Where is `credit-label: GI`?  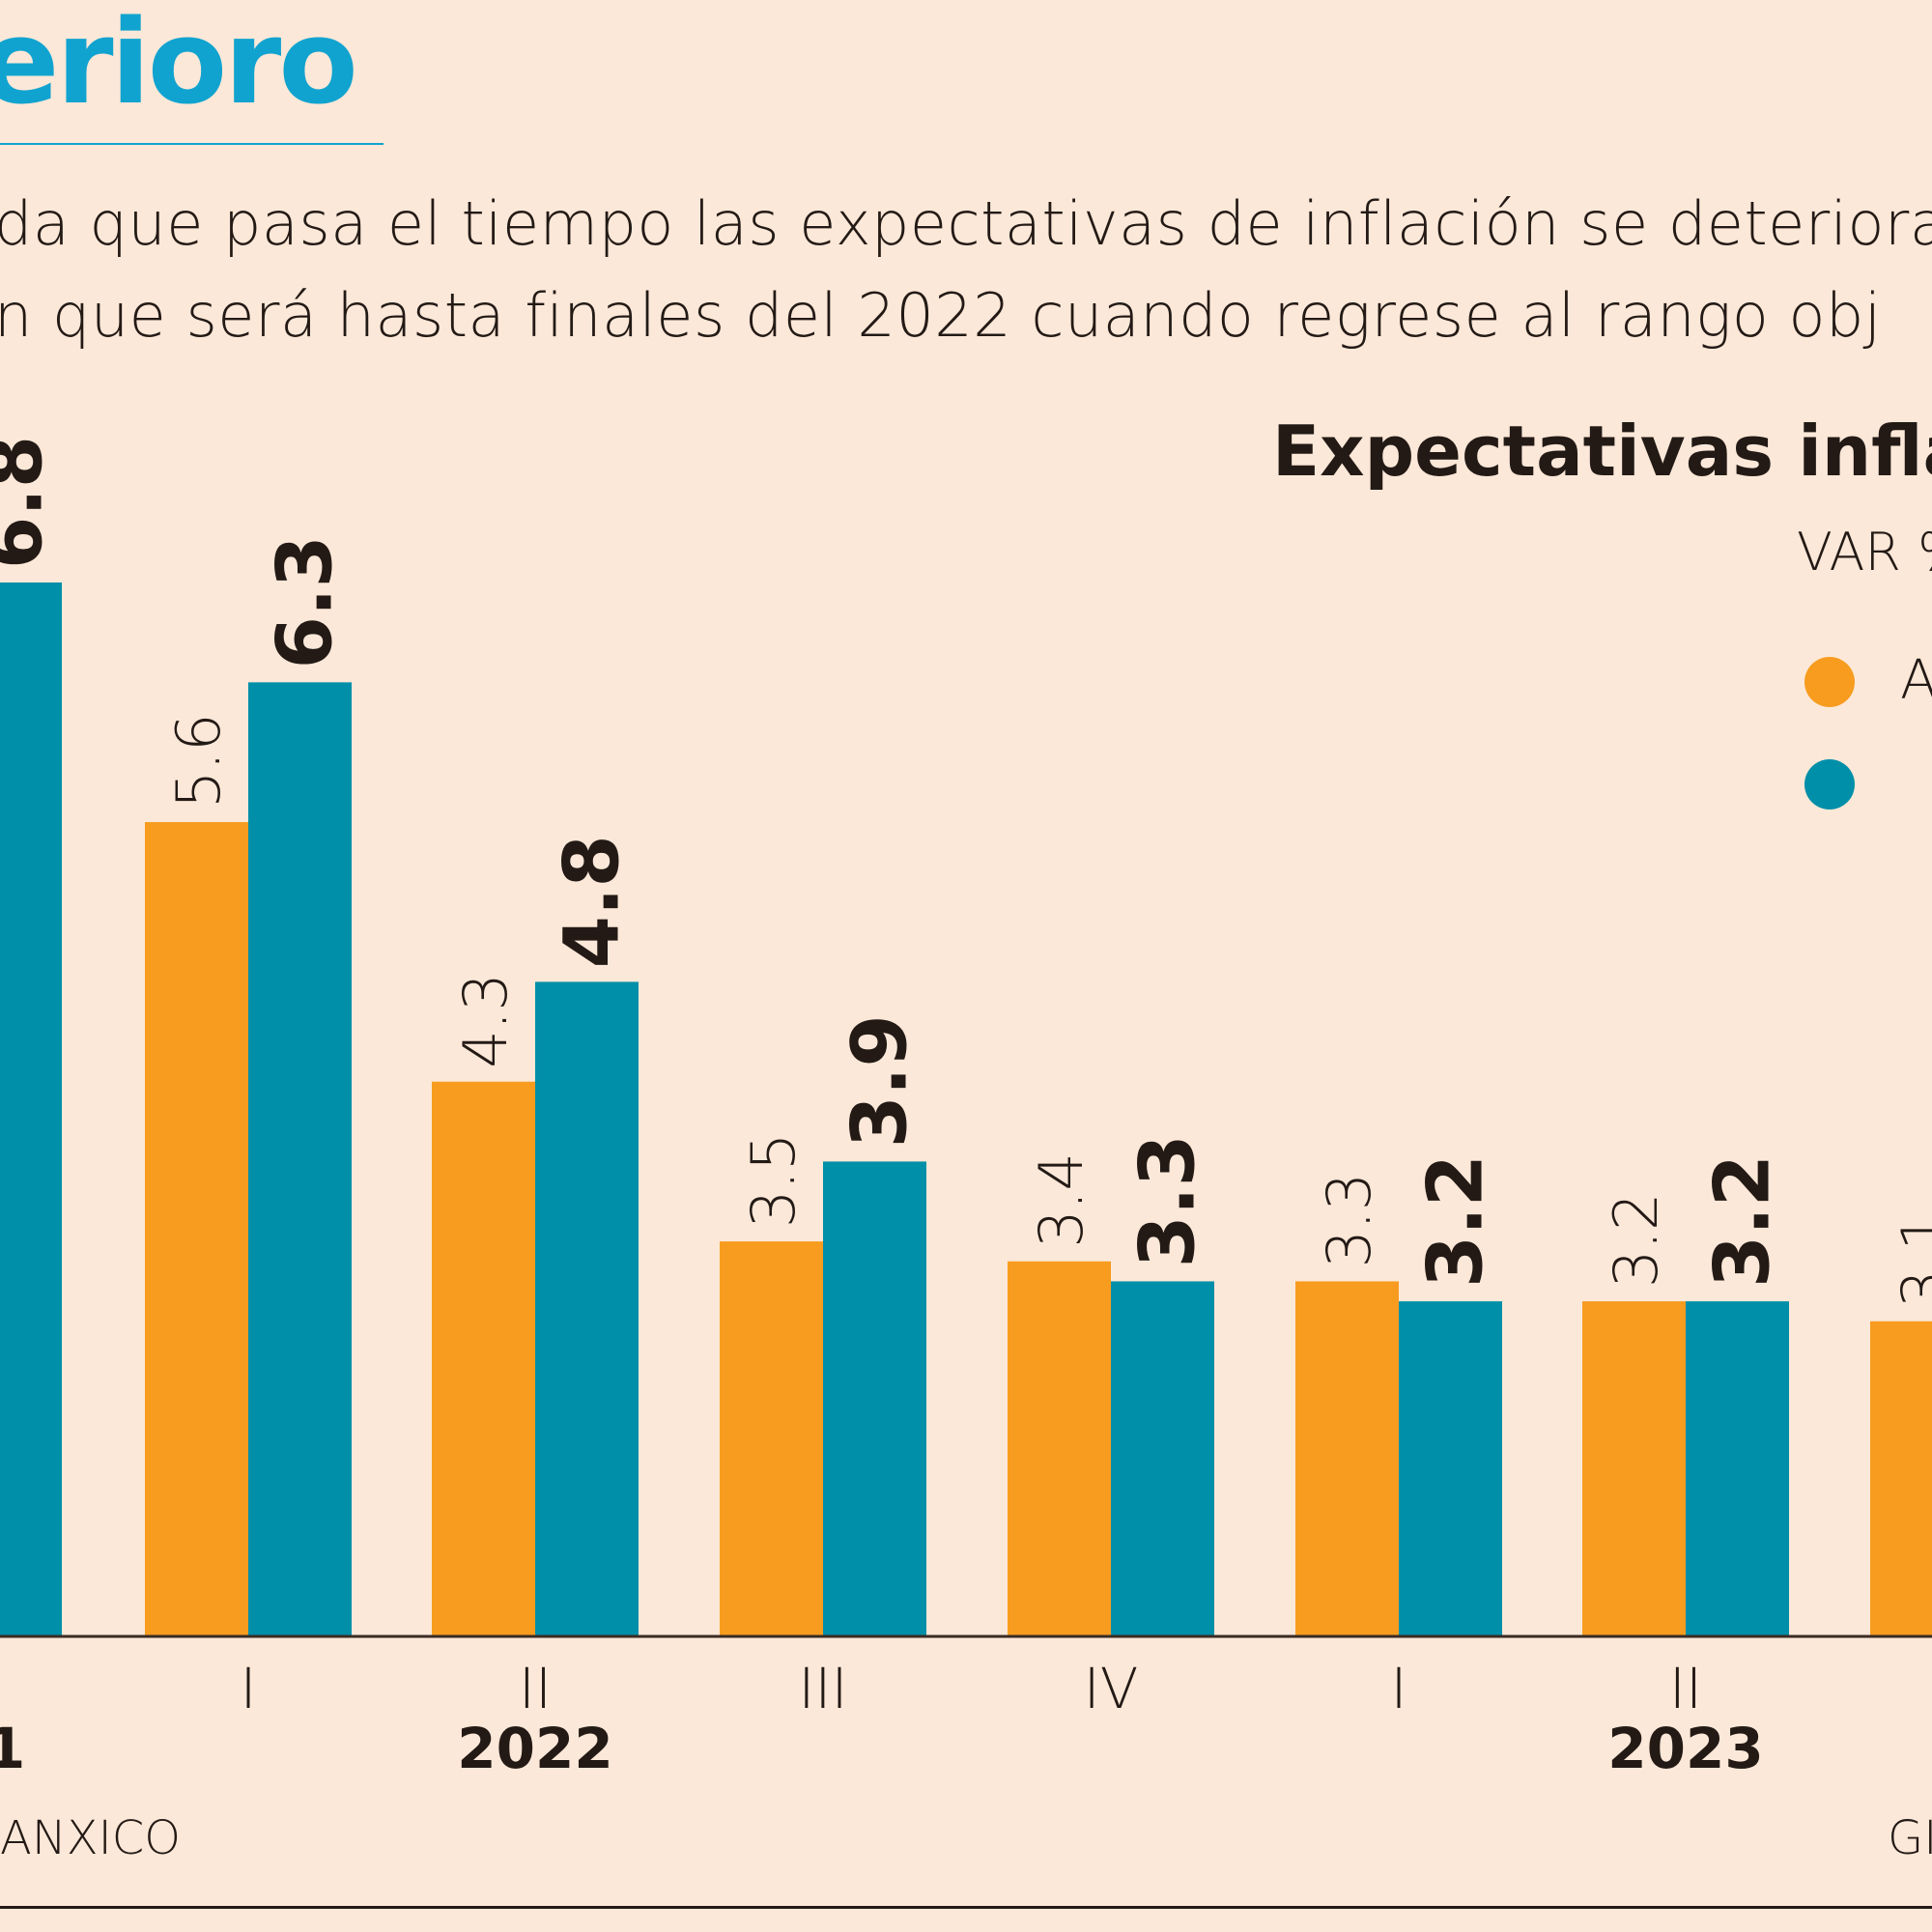
credit-label: GI is located at coordinates (1910, 1838).